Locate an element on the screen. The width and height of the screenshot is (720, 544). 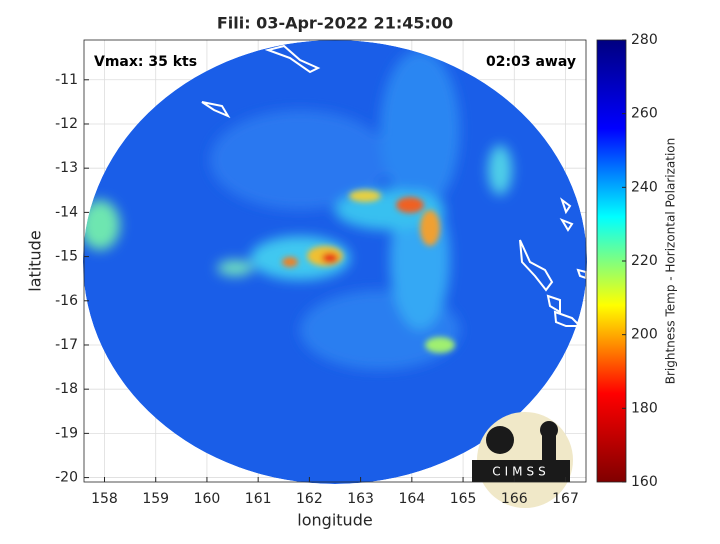
y-axis-label: latitude is located at coordinates (35, 260).